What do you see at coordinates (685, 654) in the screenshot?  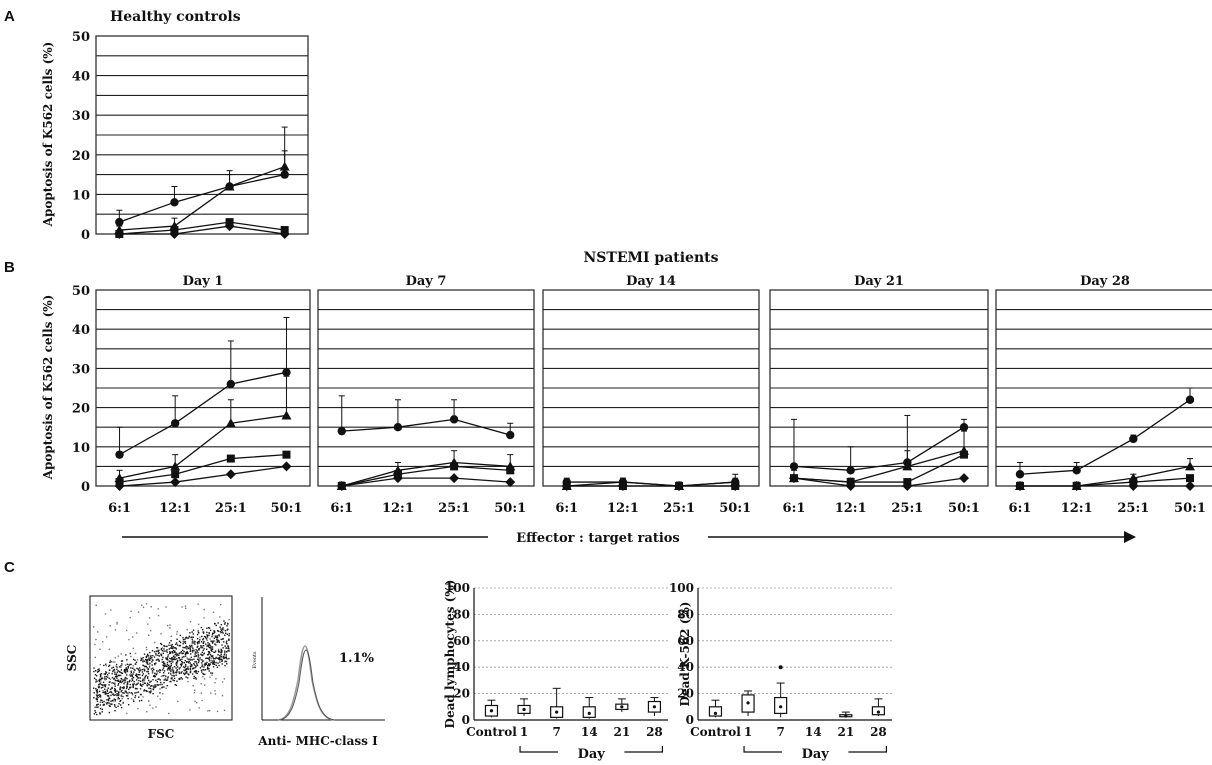 I see `box-ylabel: Dead K-562 (%)` at bounding box center [685, 654].